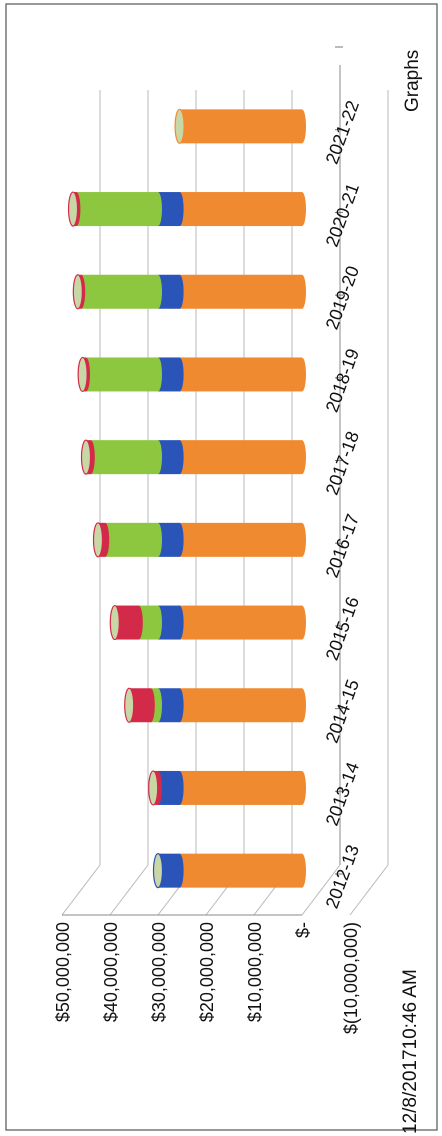 The image size is (442, 1136). Describe the element at coordinates (255, 972) in the screenshot. I see `value-tick-label: $10,000,000` at that location.